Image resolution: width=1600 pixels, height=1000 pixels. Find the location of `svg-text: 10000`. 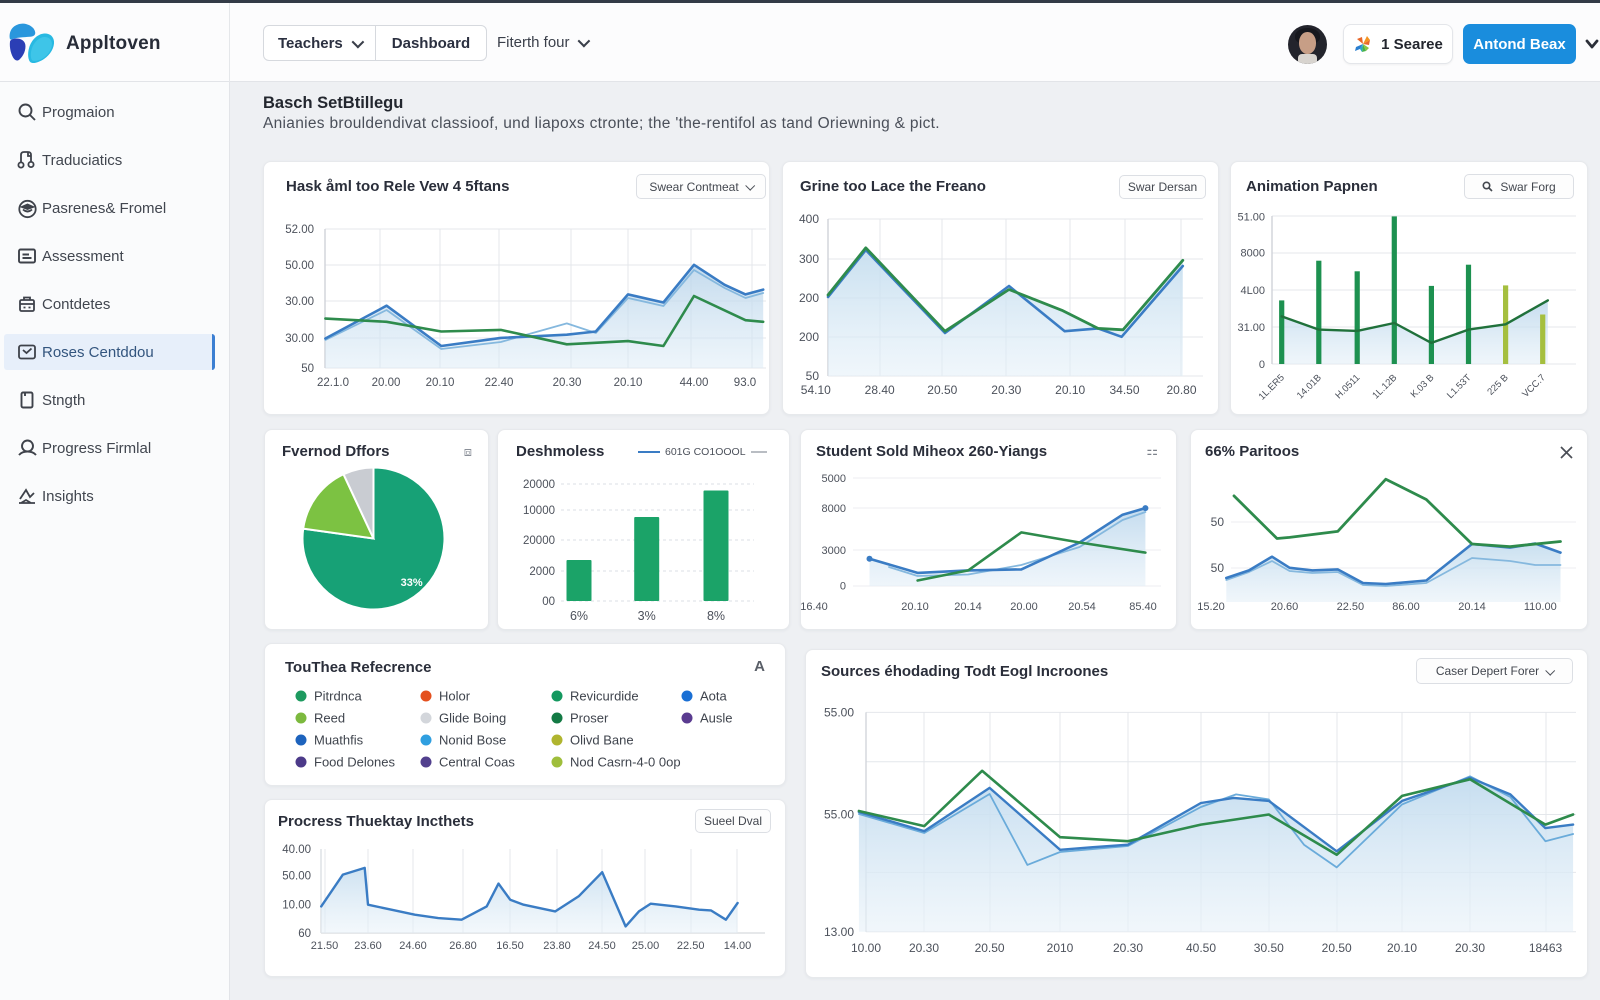

svg-text: 10000 is located at coordinates (539, 511).